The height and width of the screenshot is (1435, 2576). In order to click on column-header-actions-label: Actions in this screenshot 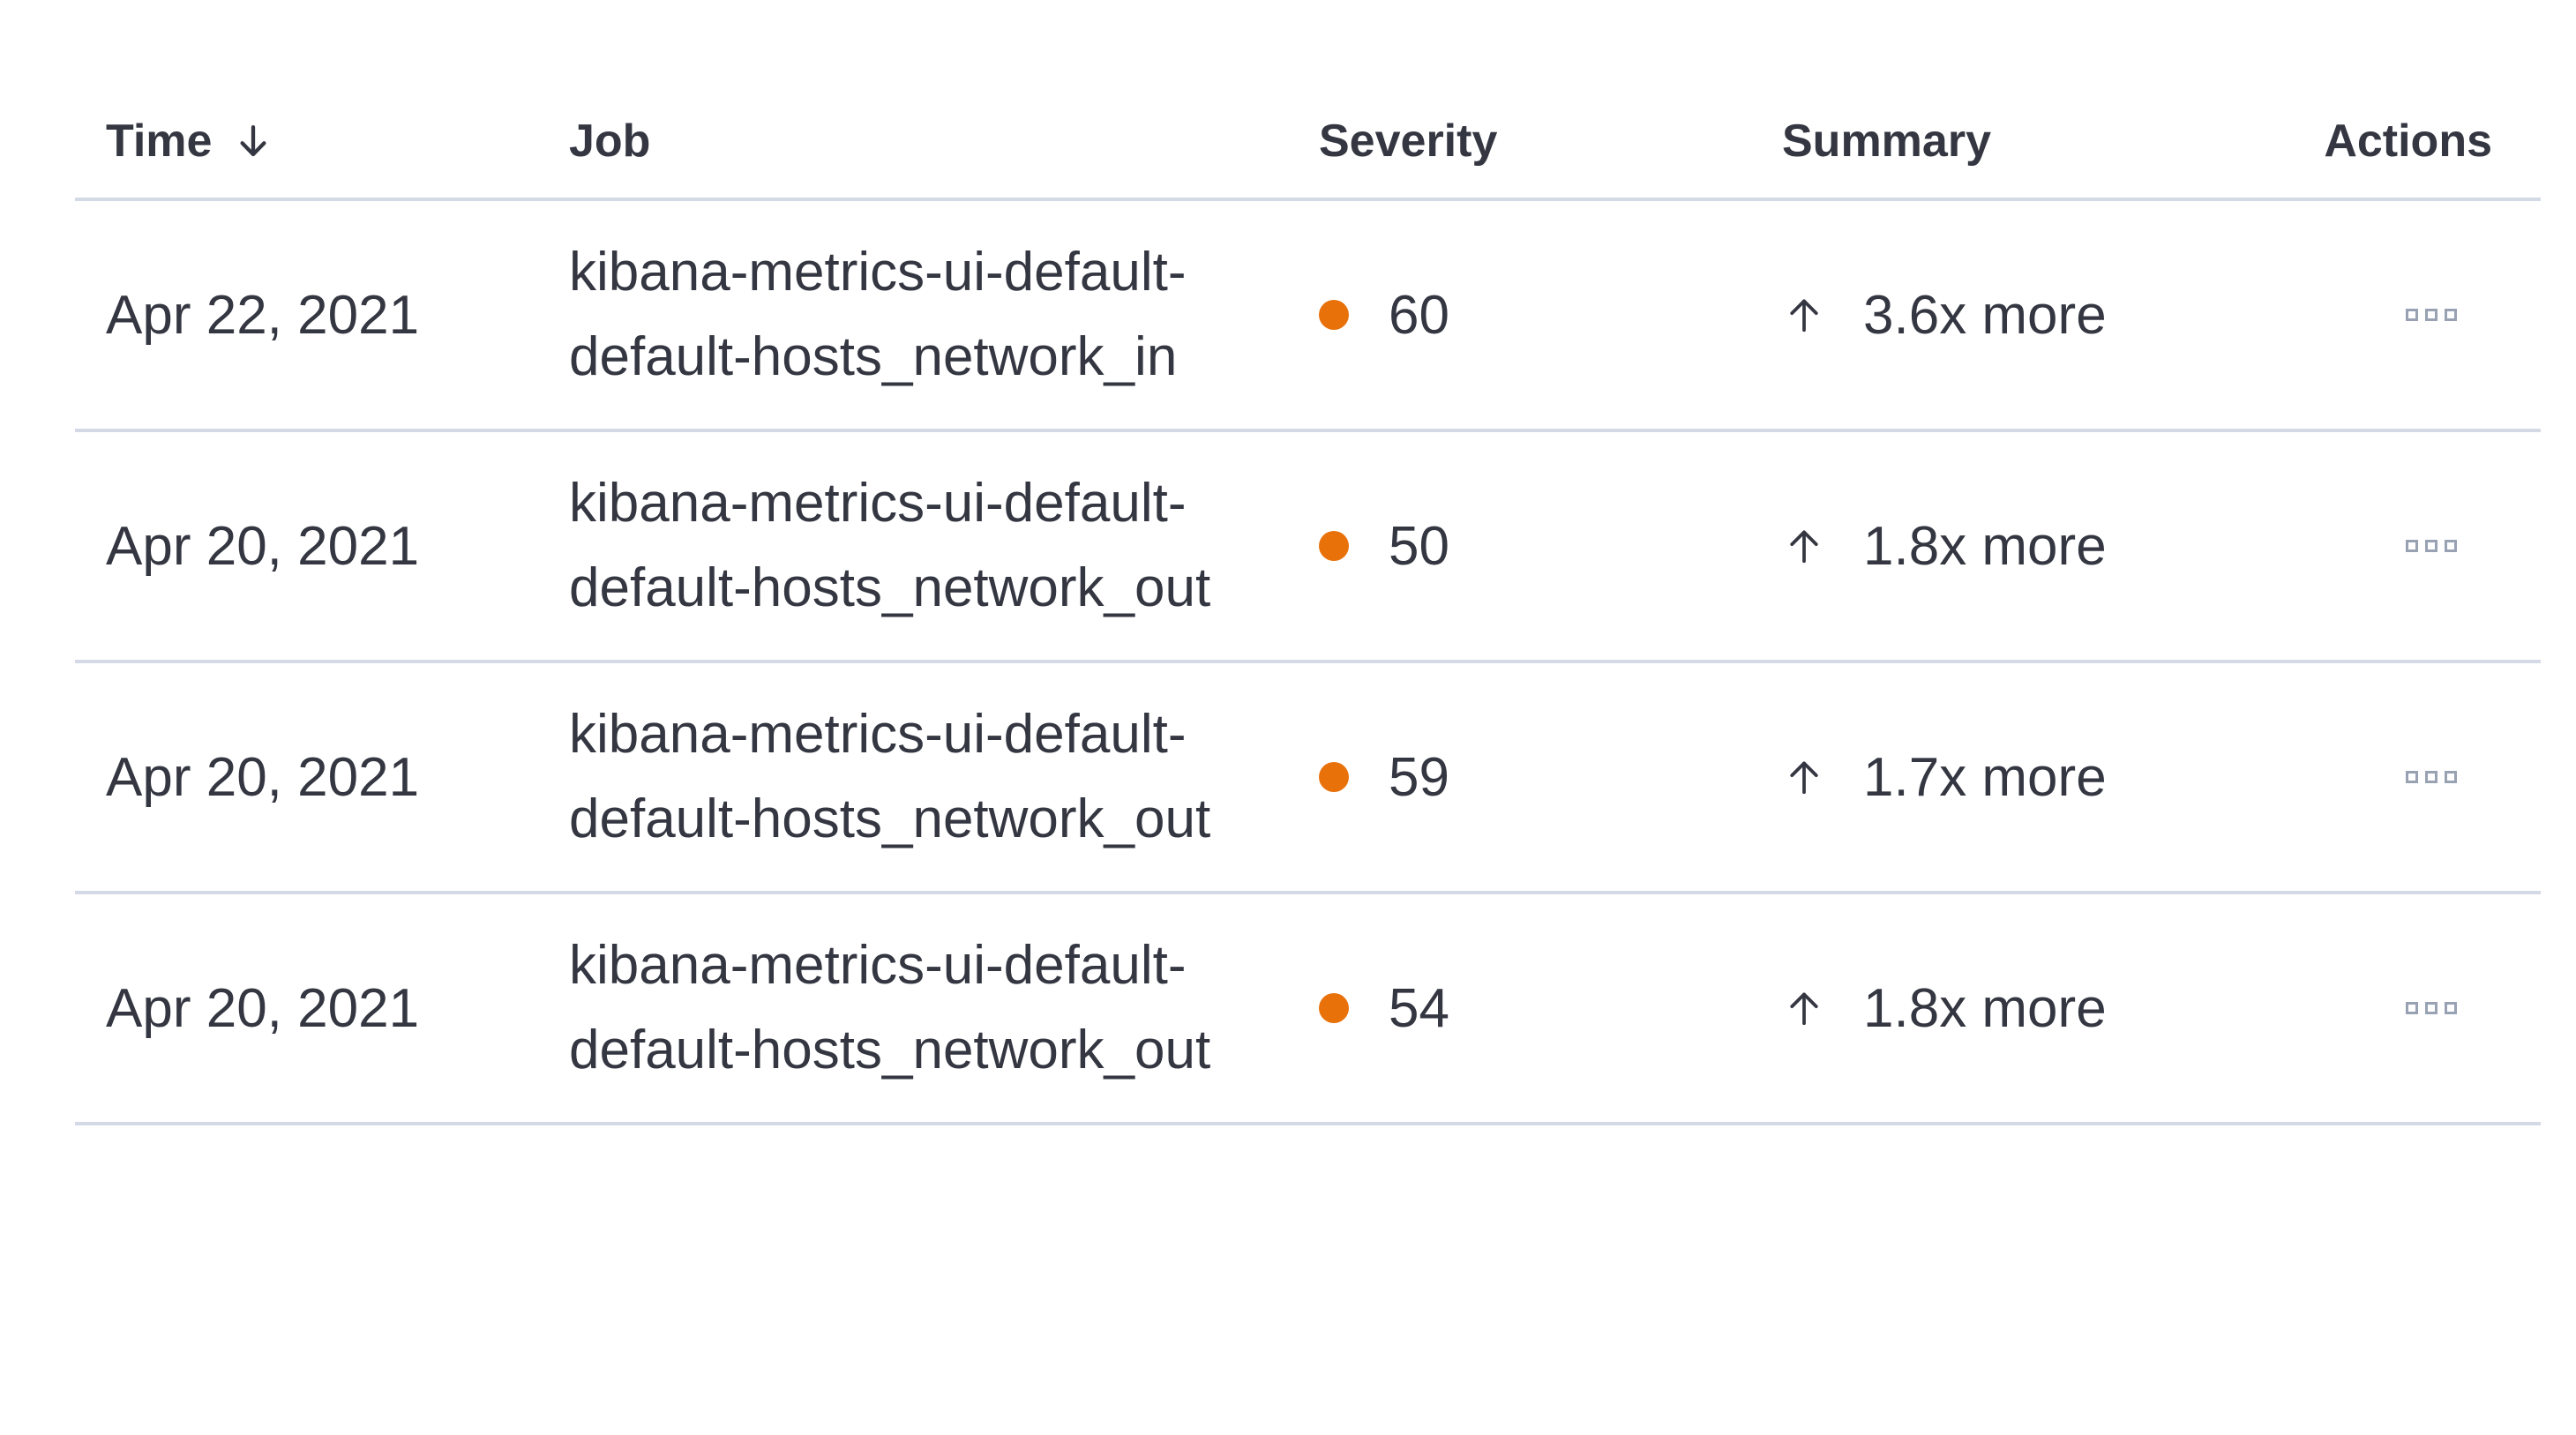, I will do `click(2408, 141)`.